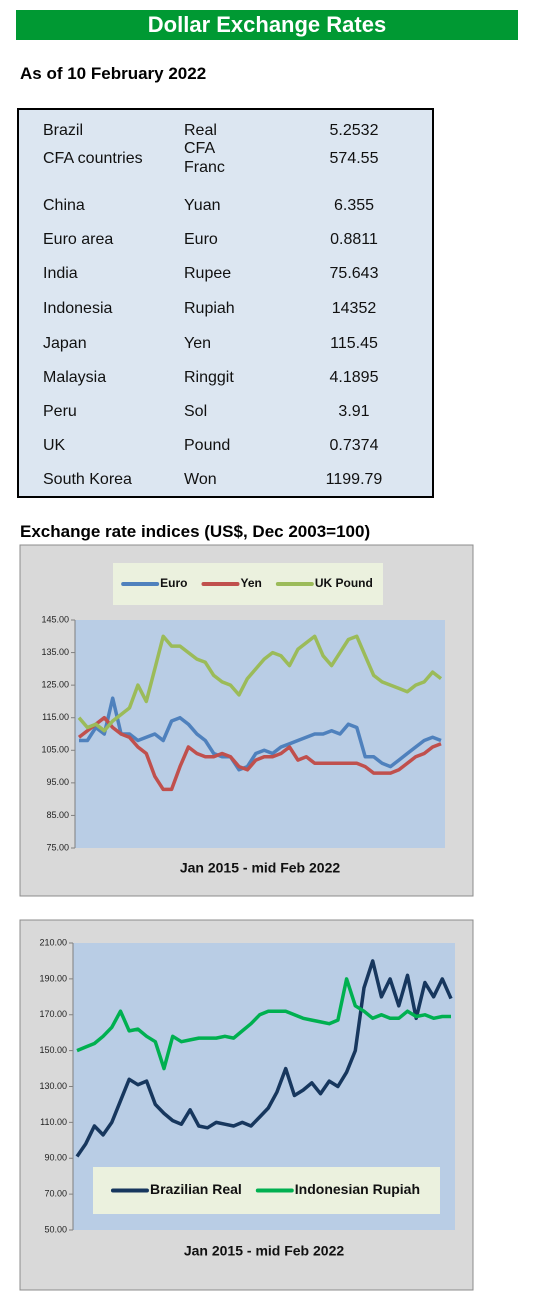  I want to click on legend-label: Brazilian Real, so click(196, 1189).